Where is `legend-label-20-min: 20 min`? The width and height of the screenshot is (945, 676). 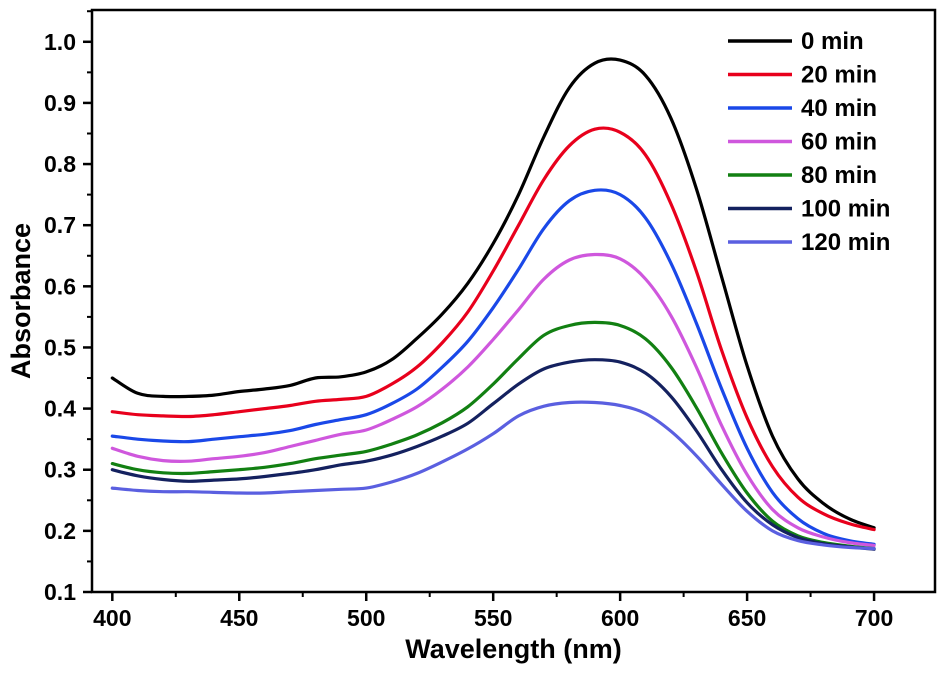 legend-label-20-min: 20 min is located at coordinates (839, 75).